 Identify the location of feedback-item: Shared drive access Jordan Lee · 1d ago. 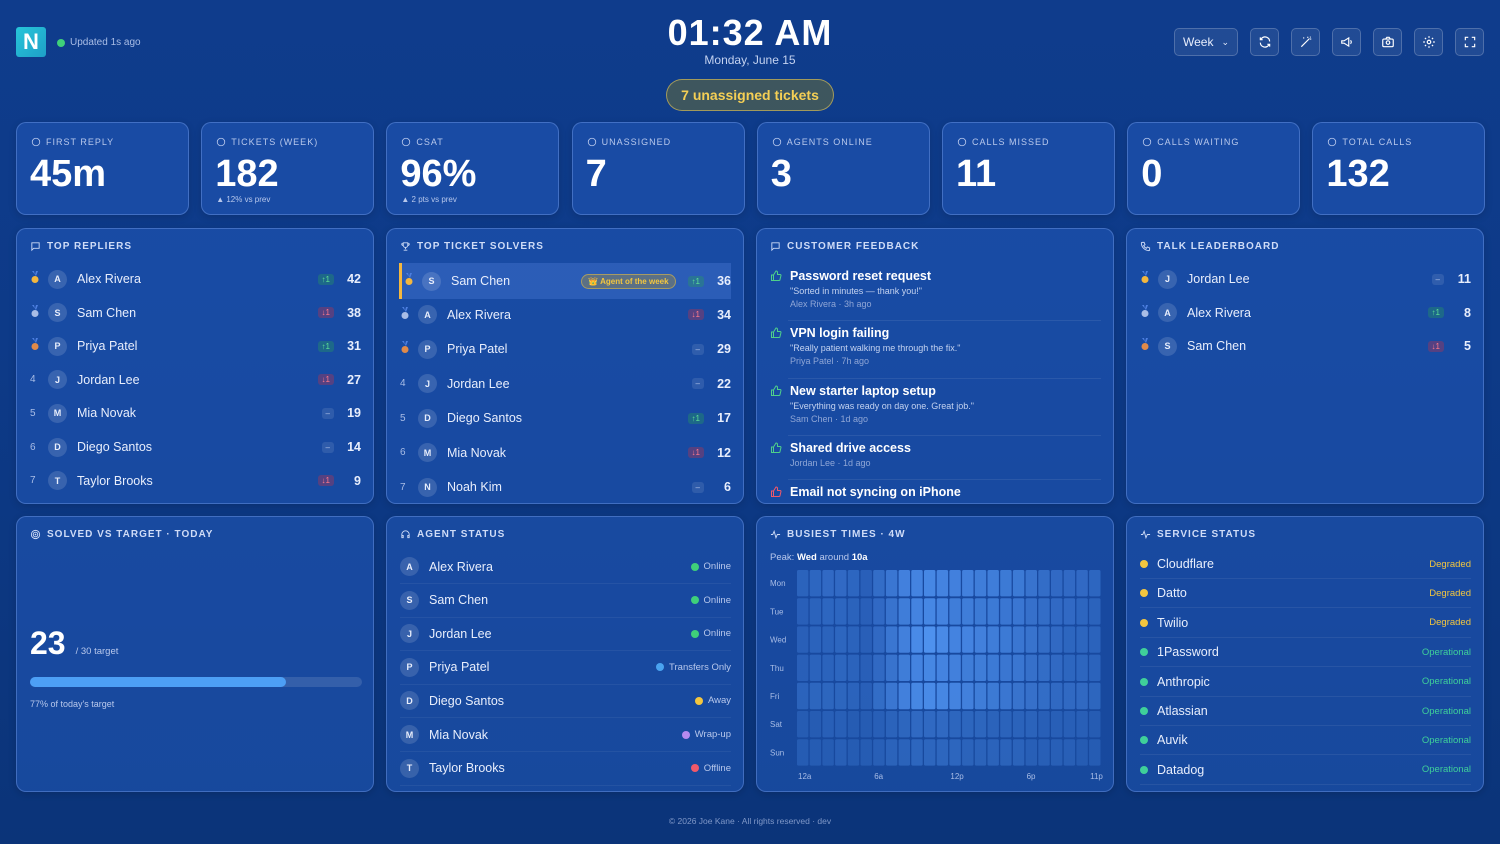
(935, 454).